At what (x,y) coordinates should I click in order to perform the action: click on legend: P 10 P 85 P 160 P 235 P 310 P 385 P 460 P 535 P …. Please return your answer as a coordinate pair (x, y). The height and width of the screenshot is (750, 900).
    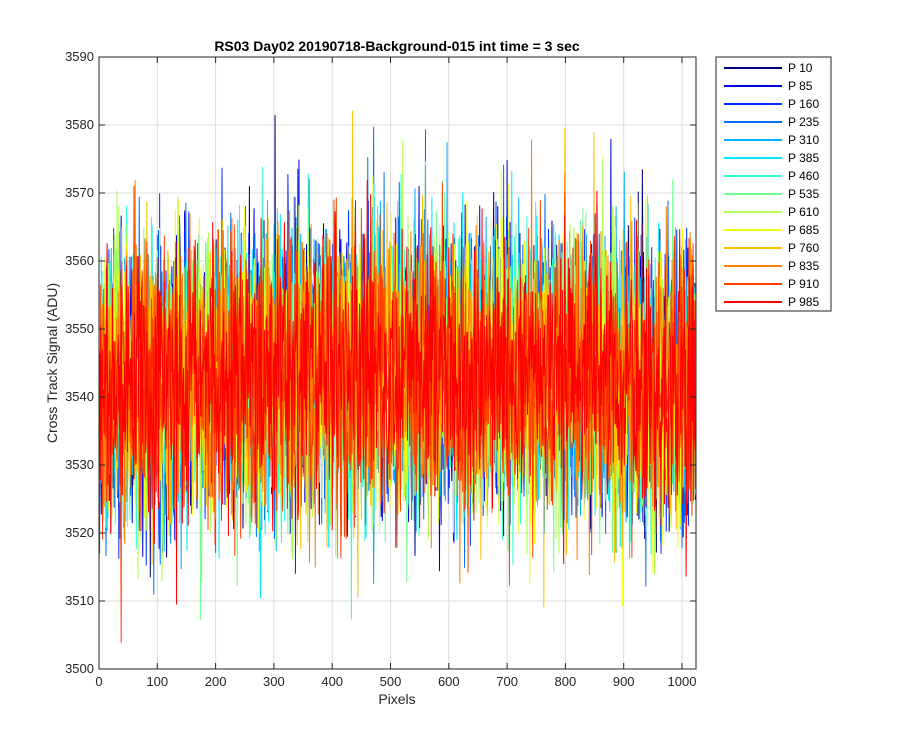
    Looking at the image, I should click on (773, 184).